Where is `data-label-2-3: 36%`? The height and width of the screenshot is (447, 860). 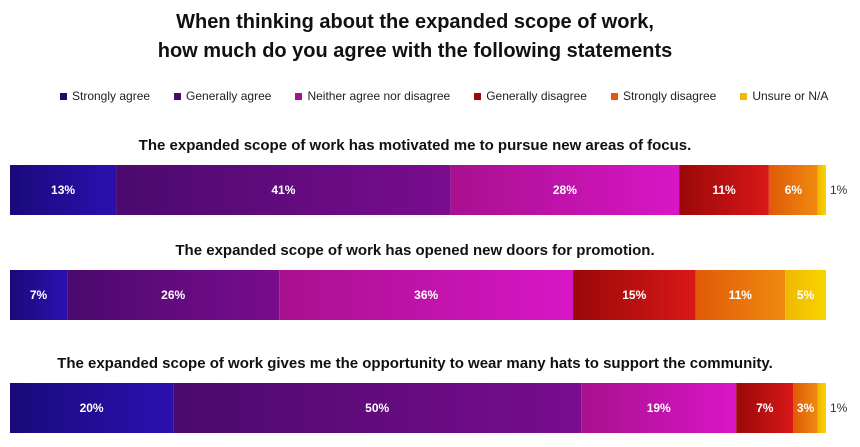
data-label-2-3: 36% is located at coordinates (426, 295).